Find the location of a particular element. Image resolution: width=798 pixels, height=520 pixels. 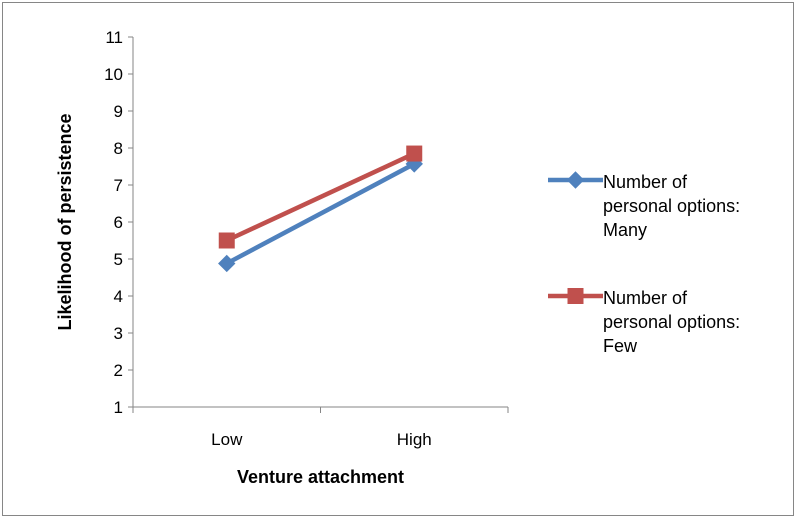

y-tick-label: 2 is located at coordinates (118, 370).